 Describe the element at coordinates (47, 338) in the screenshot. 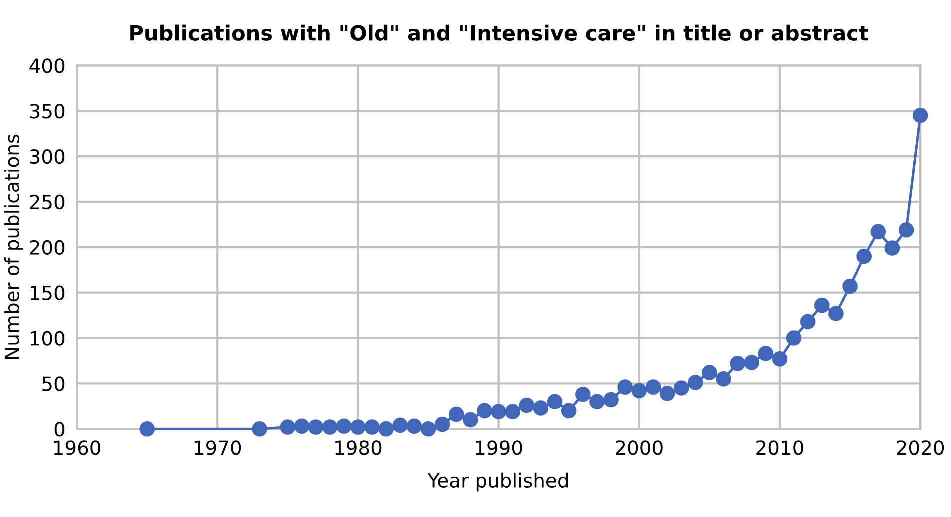

I see `y-tick-label: 100` at that location.